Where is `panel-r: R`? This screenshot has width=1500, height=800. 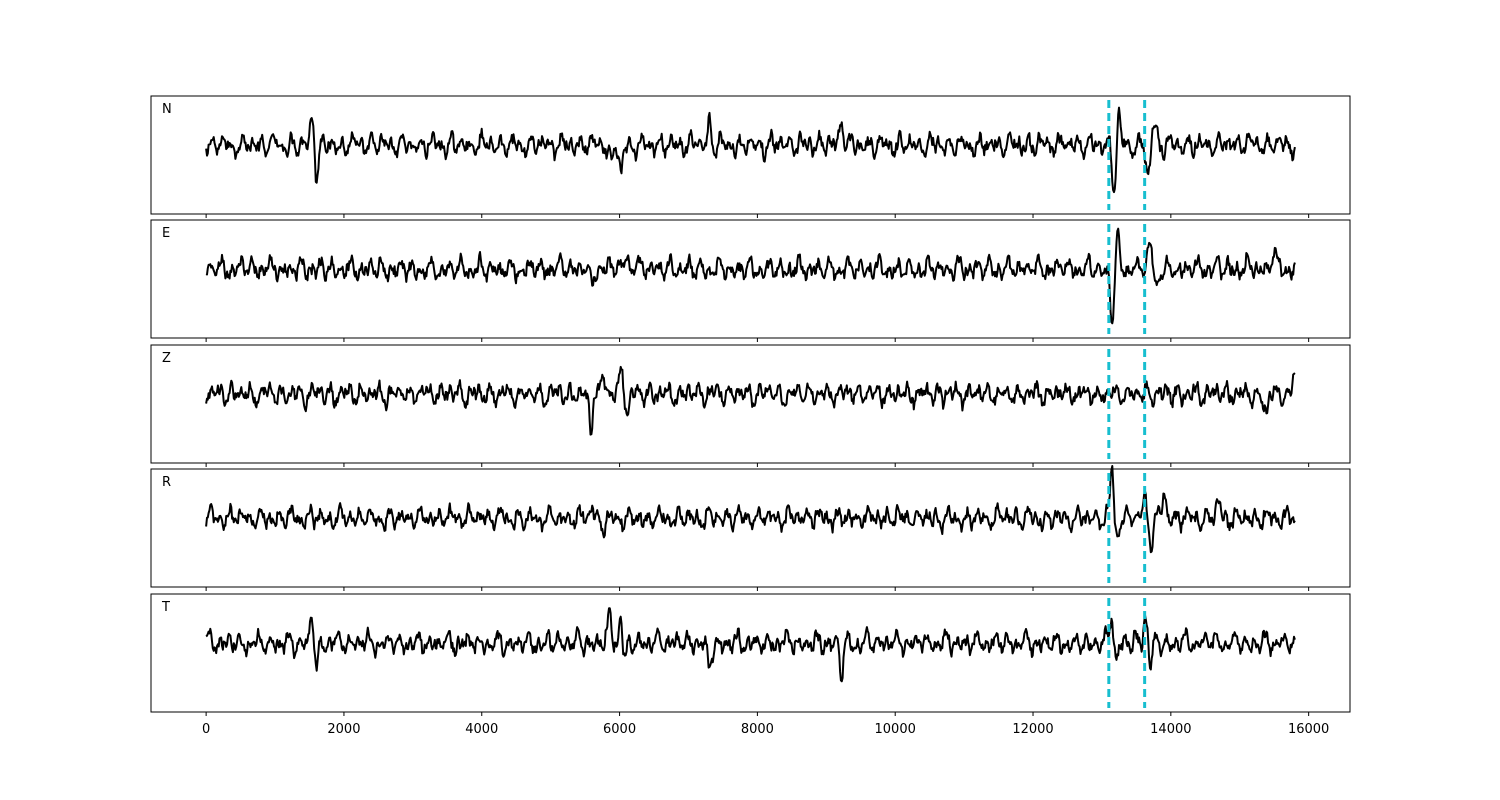
panel-r: R is located at coordinates (750, 528).